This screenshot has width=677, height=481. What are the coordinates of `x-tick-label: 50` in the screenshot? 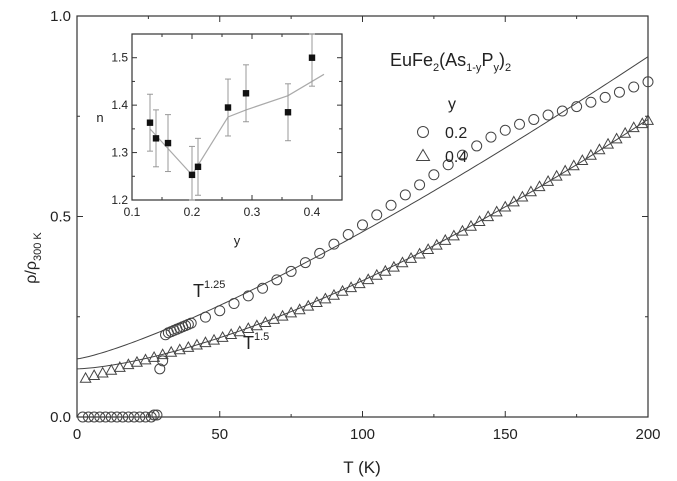 It's located at (219, 434).